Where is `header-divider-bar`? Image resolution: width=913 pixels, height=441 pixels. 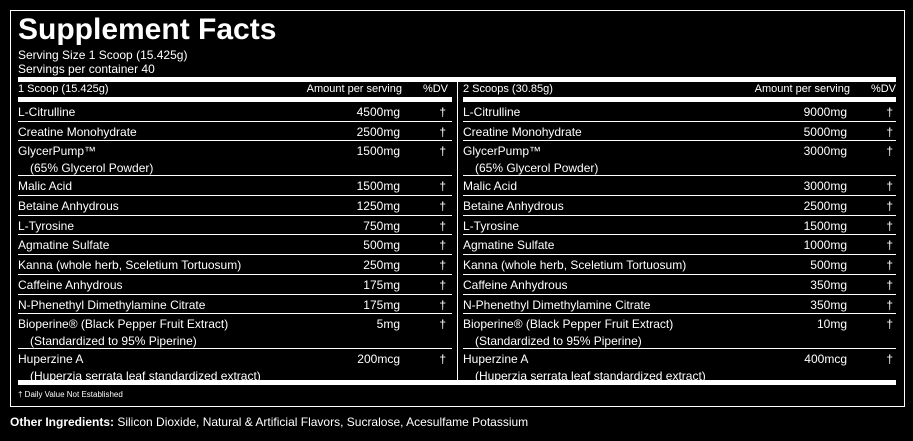 header-divider-bar is located at coordinates (235, 99).